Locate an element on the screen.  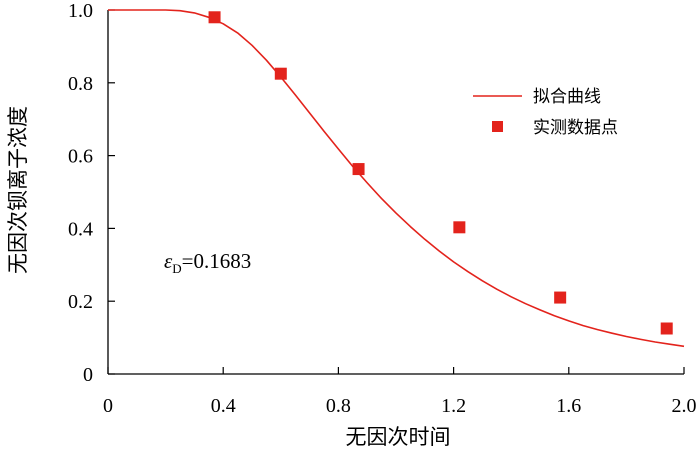
epsilon-annotation: εD=0.1683 is located at coordinates (207, 262).